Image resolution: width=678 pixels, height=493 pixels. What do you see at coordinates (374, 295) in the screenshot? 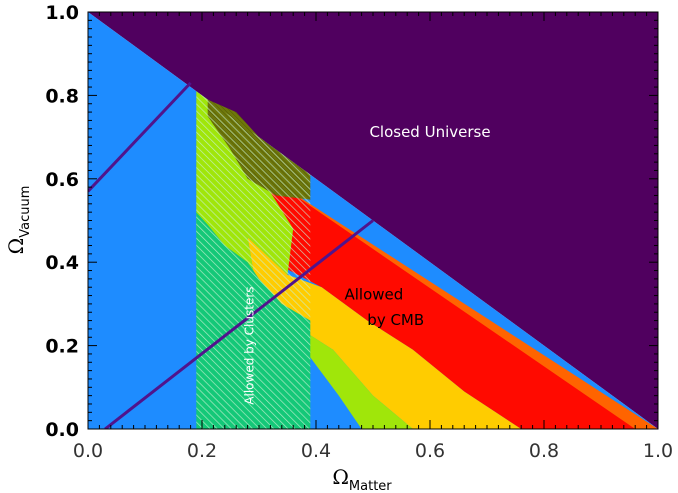
I see `cmb-label-line1: Allowed` at bounding box center [374, 295].